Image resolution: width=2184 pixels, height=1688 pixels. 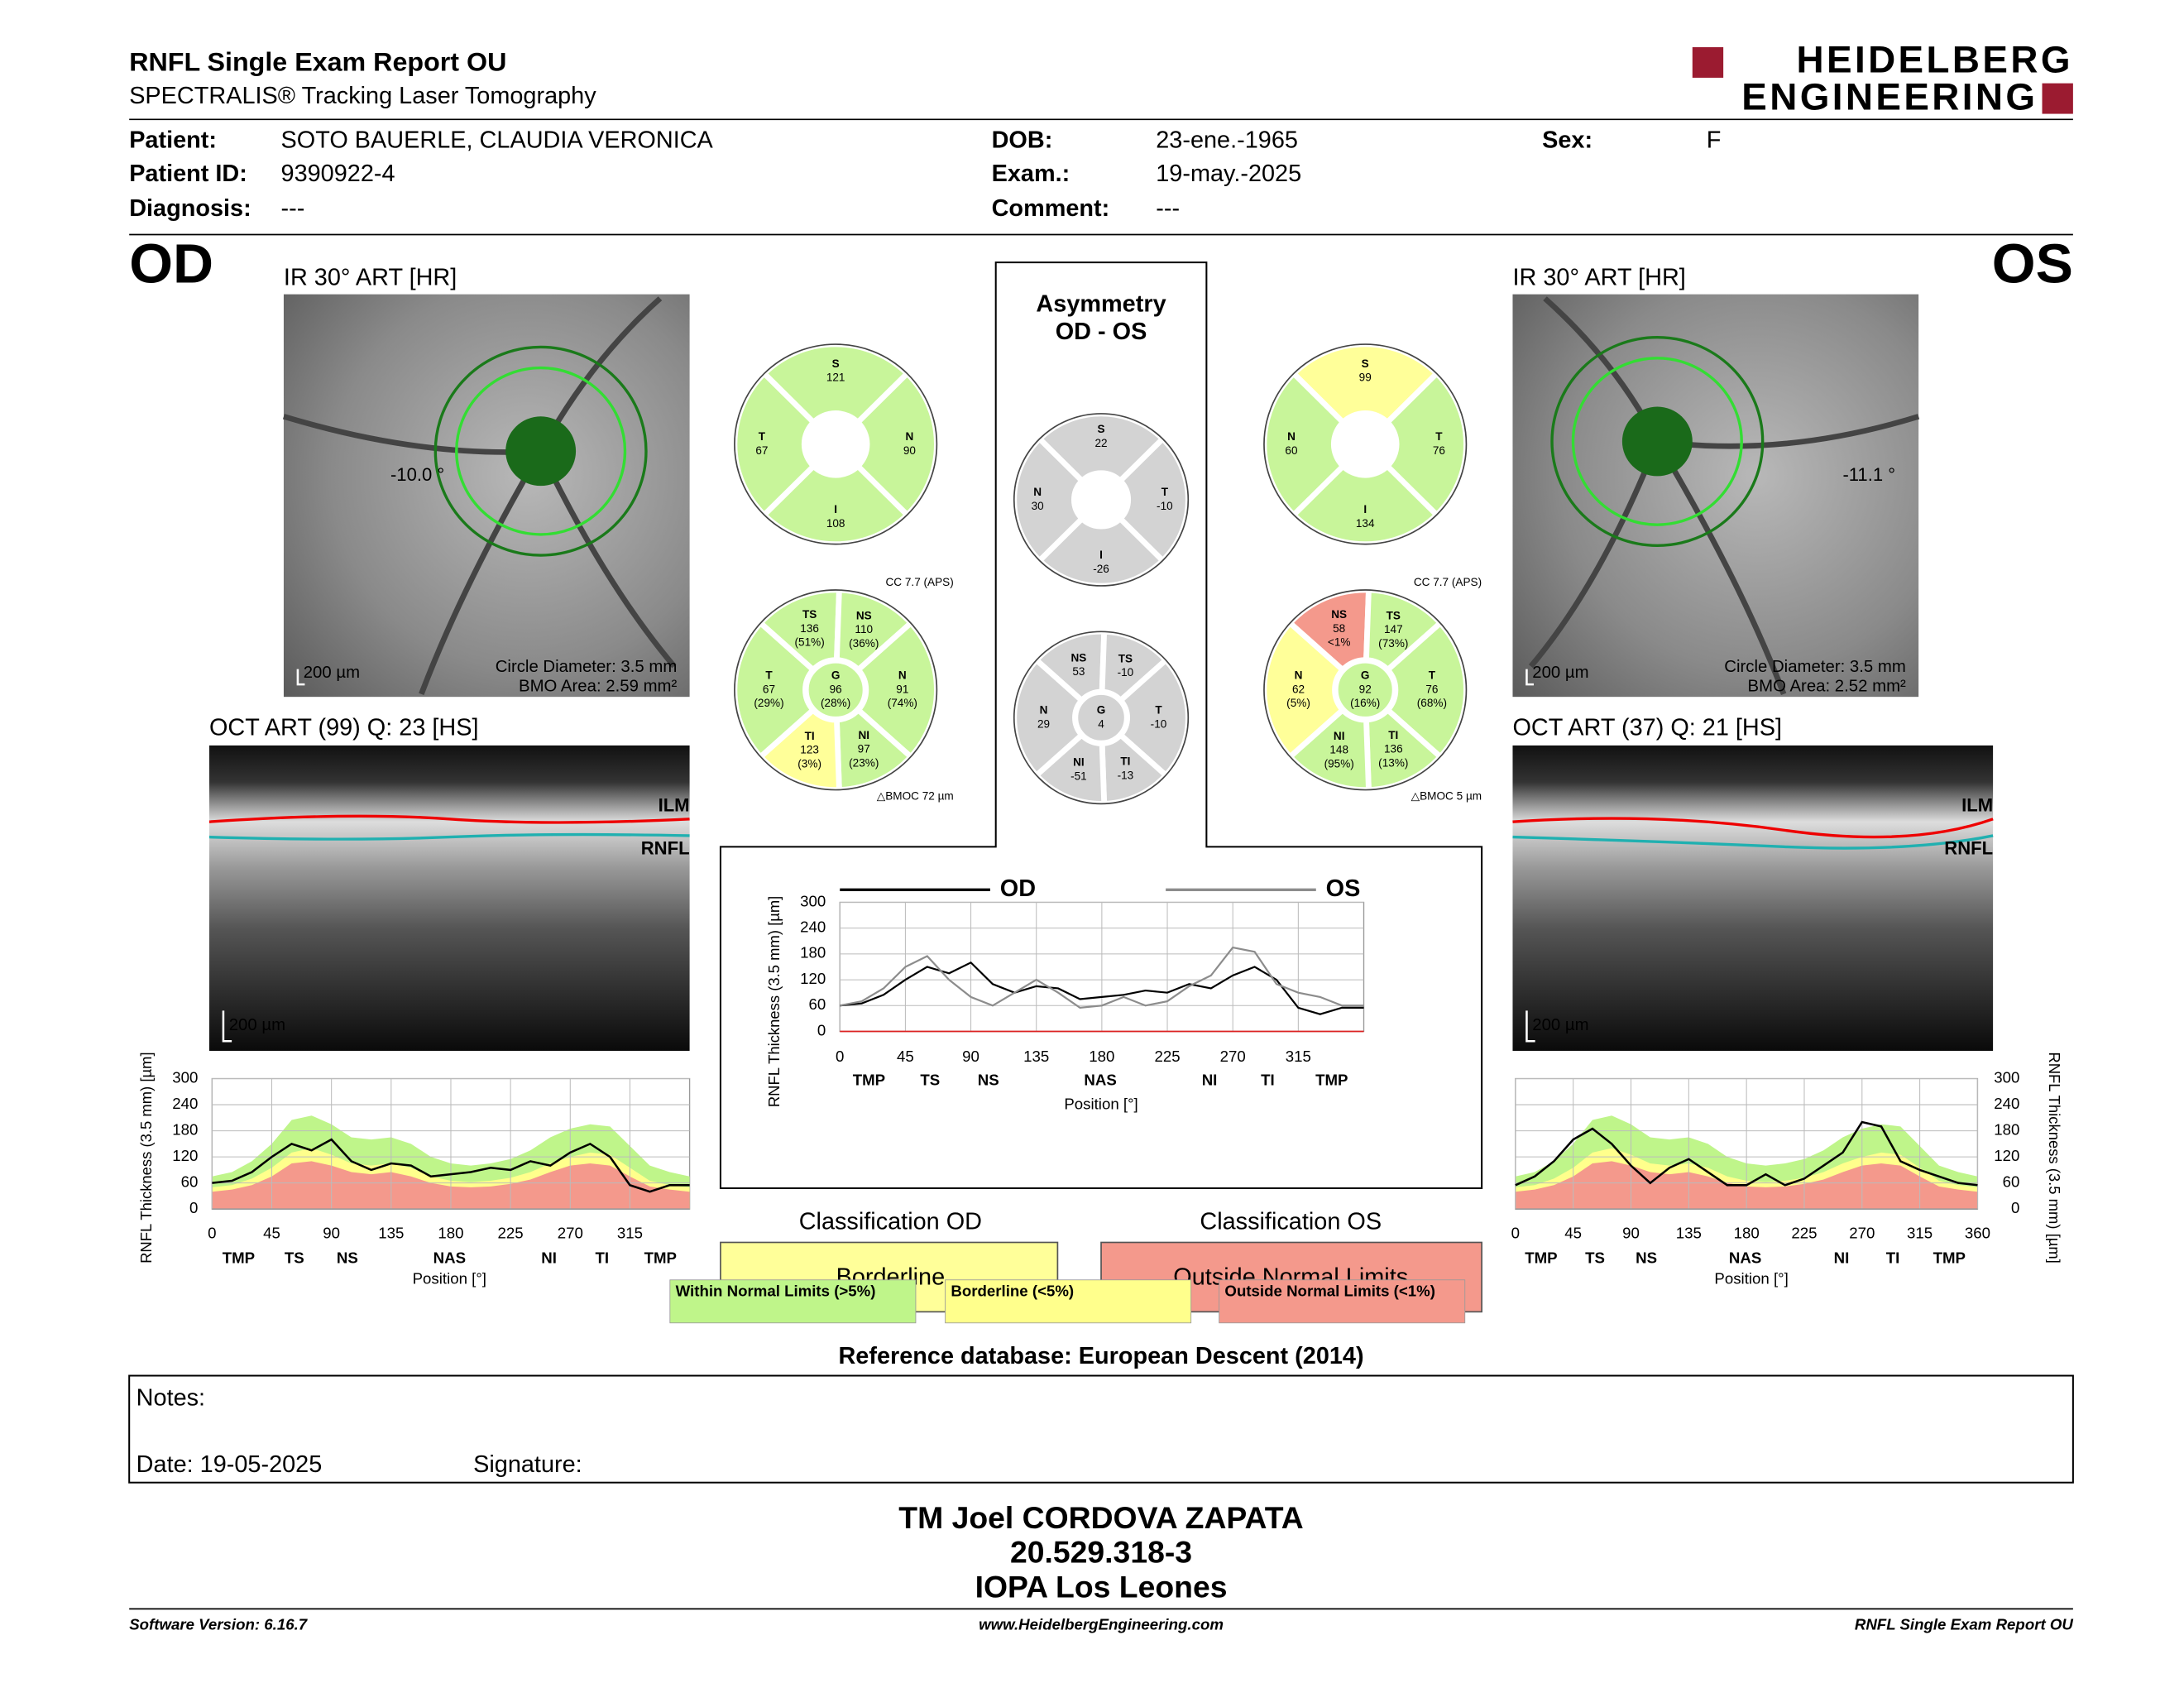 I want to click on sector-text: NI, so click(x=863, y=735).